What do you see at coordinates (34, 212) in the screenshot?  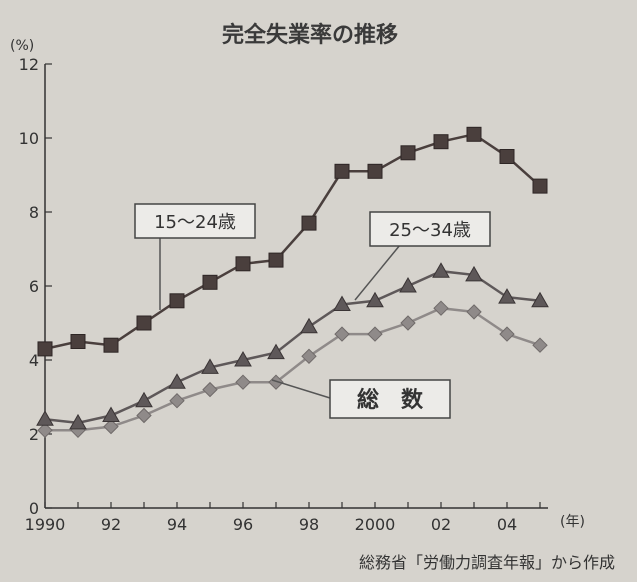 I see `y-tick-label: 8` at bounding box center [34, 212].